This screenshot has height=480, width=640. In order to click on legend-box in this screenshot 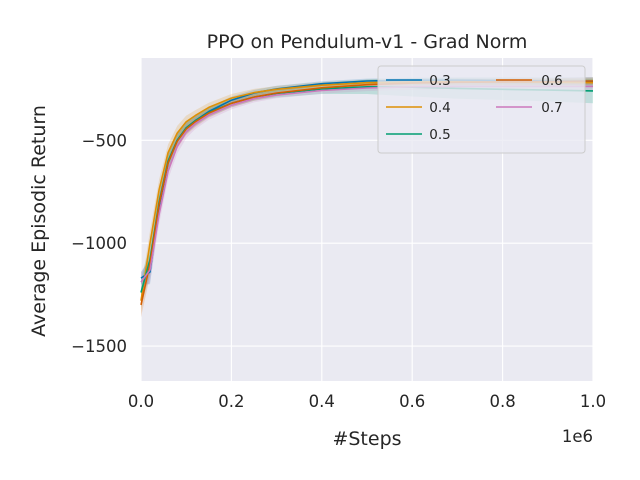, I will do `click(481, 109)`.